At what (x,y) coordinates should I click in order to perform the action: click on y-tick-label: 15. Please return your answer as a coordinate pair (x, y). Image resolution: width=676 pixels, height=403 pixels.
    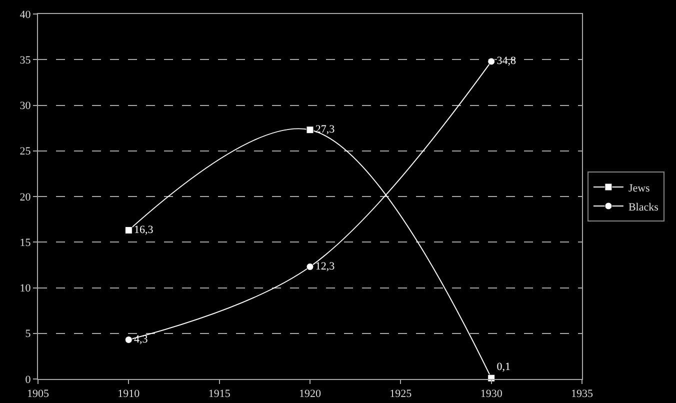
    Looking at the image, I should click on (26, 242).